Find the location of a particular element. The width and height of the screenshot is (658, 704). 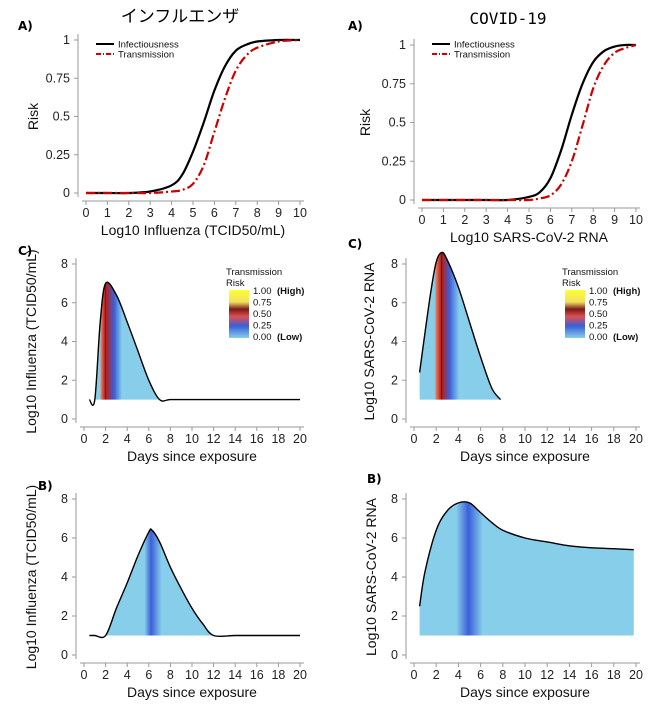

x-tick-label: 9 is located at coordinates (614, 220).